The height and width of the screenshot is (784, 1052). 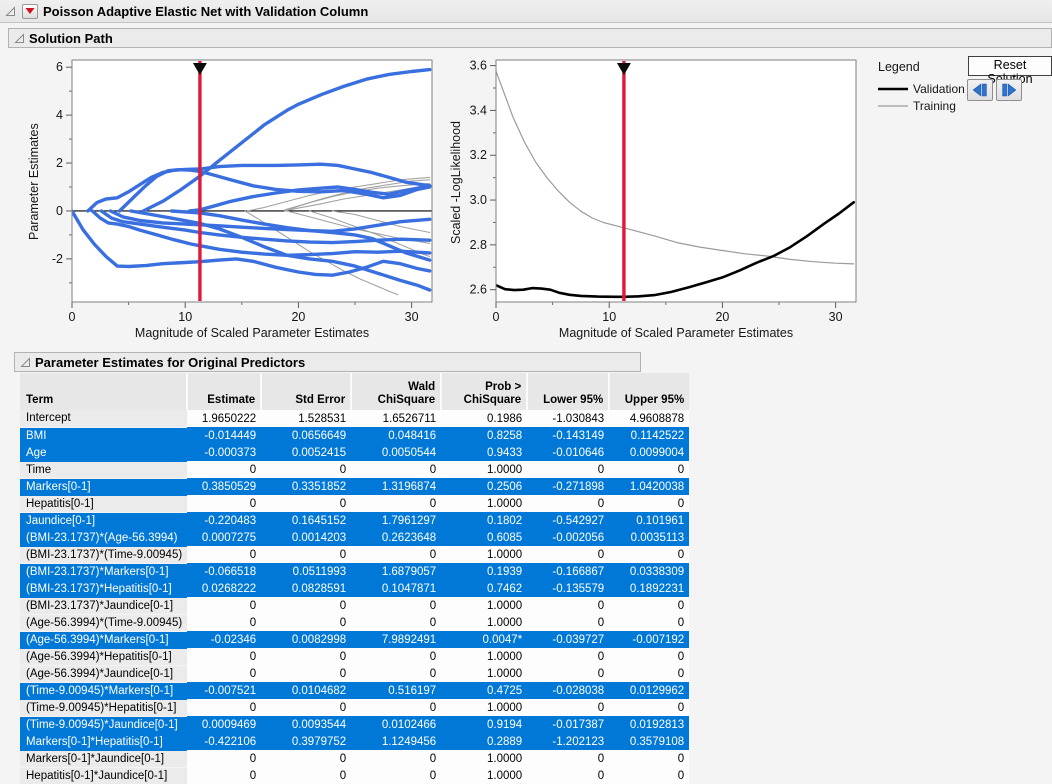 I want to click on std-error-cell: 0.0104682, so click(x=306, y=690).